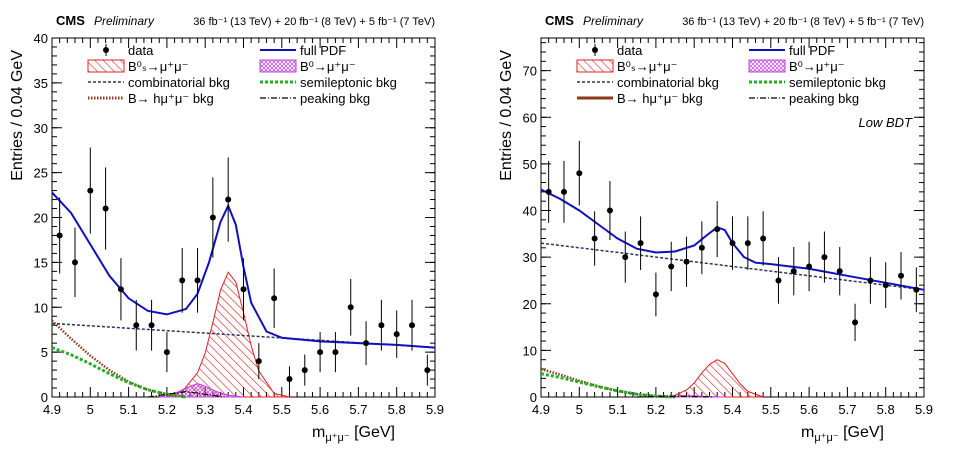 The height and width of the screenshot is (459, 978). I want to click on peaking-curve, so click(186, 394).